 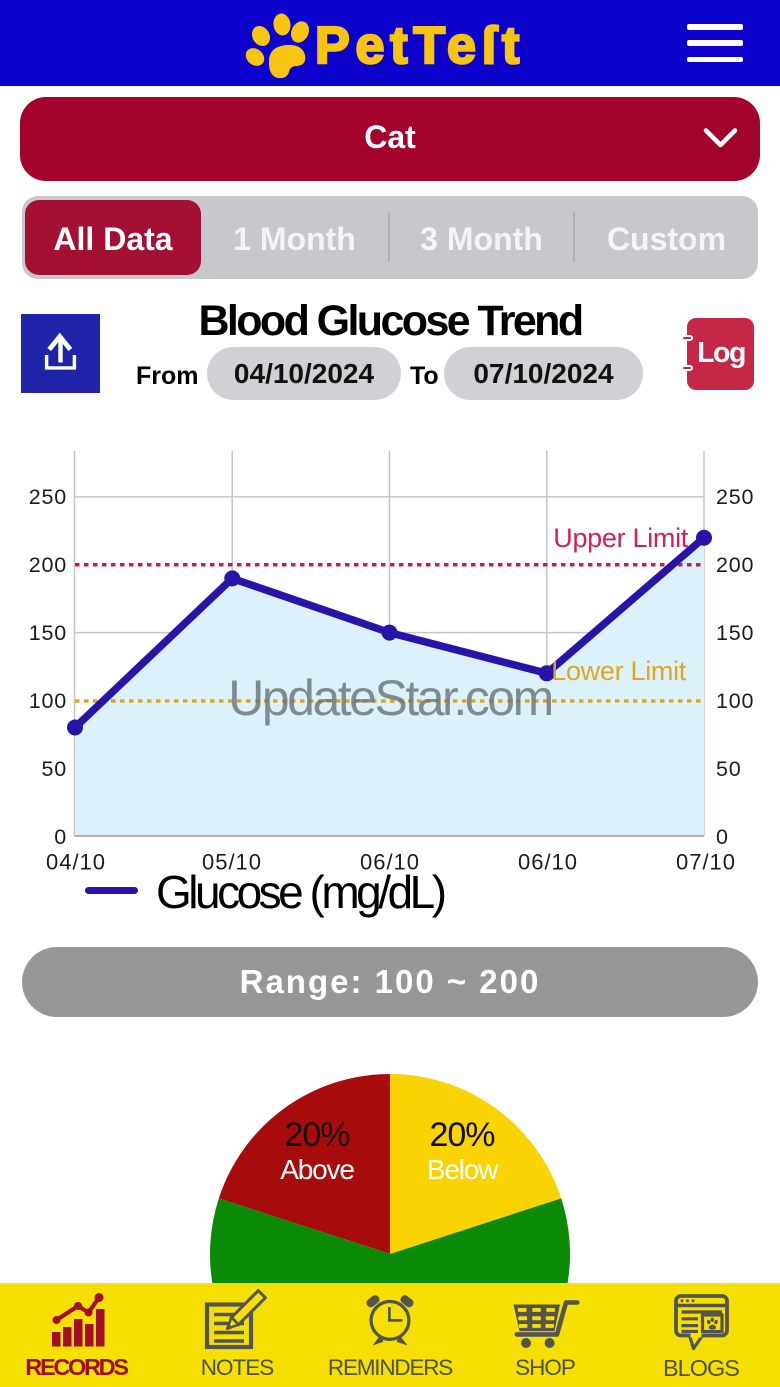 I want to click on svg-text: 07/10, so click(x=706, y=862).